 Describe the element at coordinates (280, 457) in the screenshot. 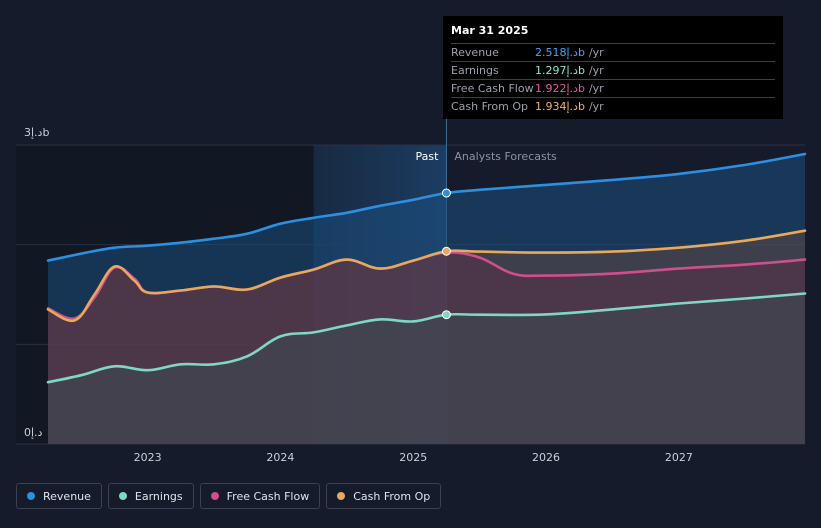

I see `x-tick-label: 2024` at that location.